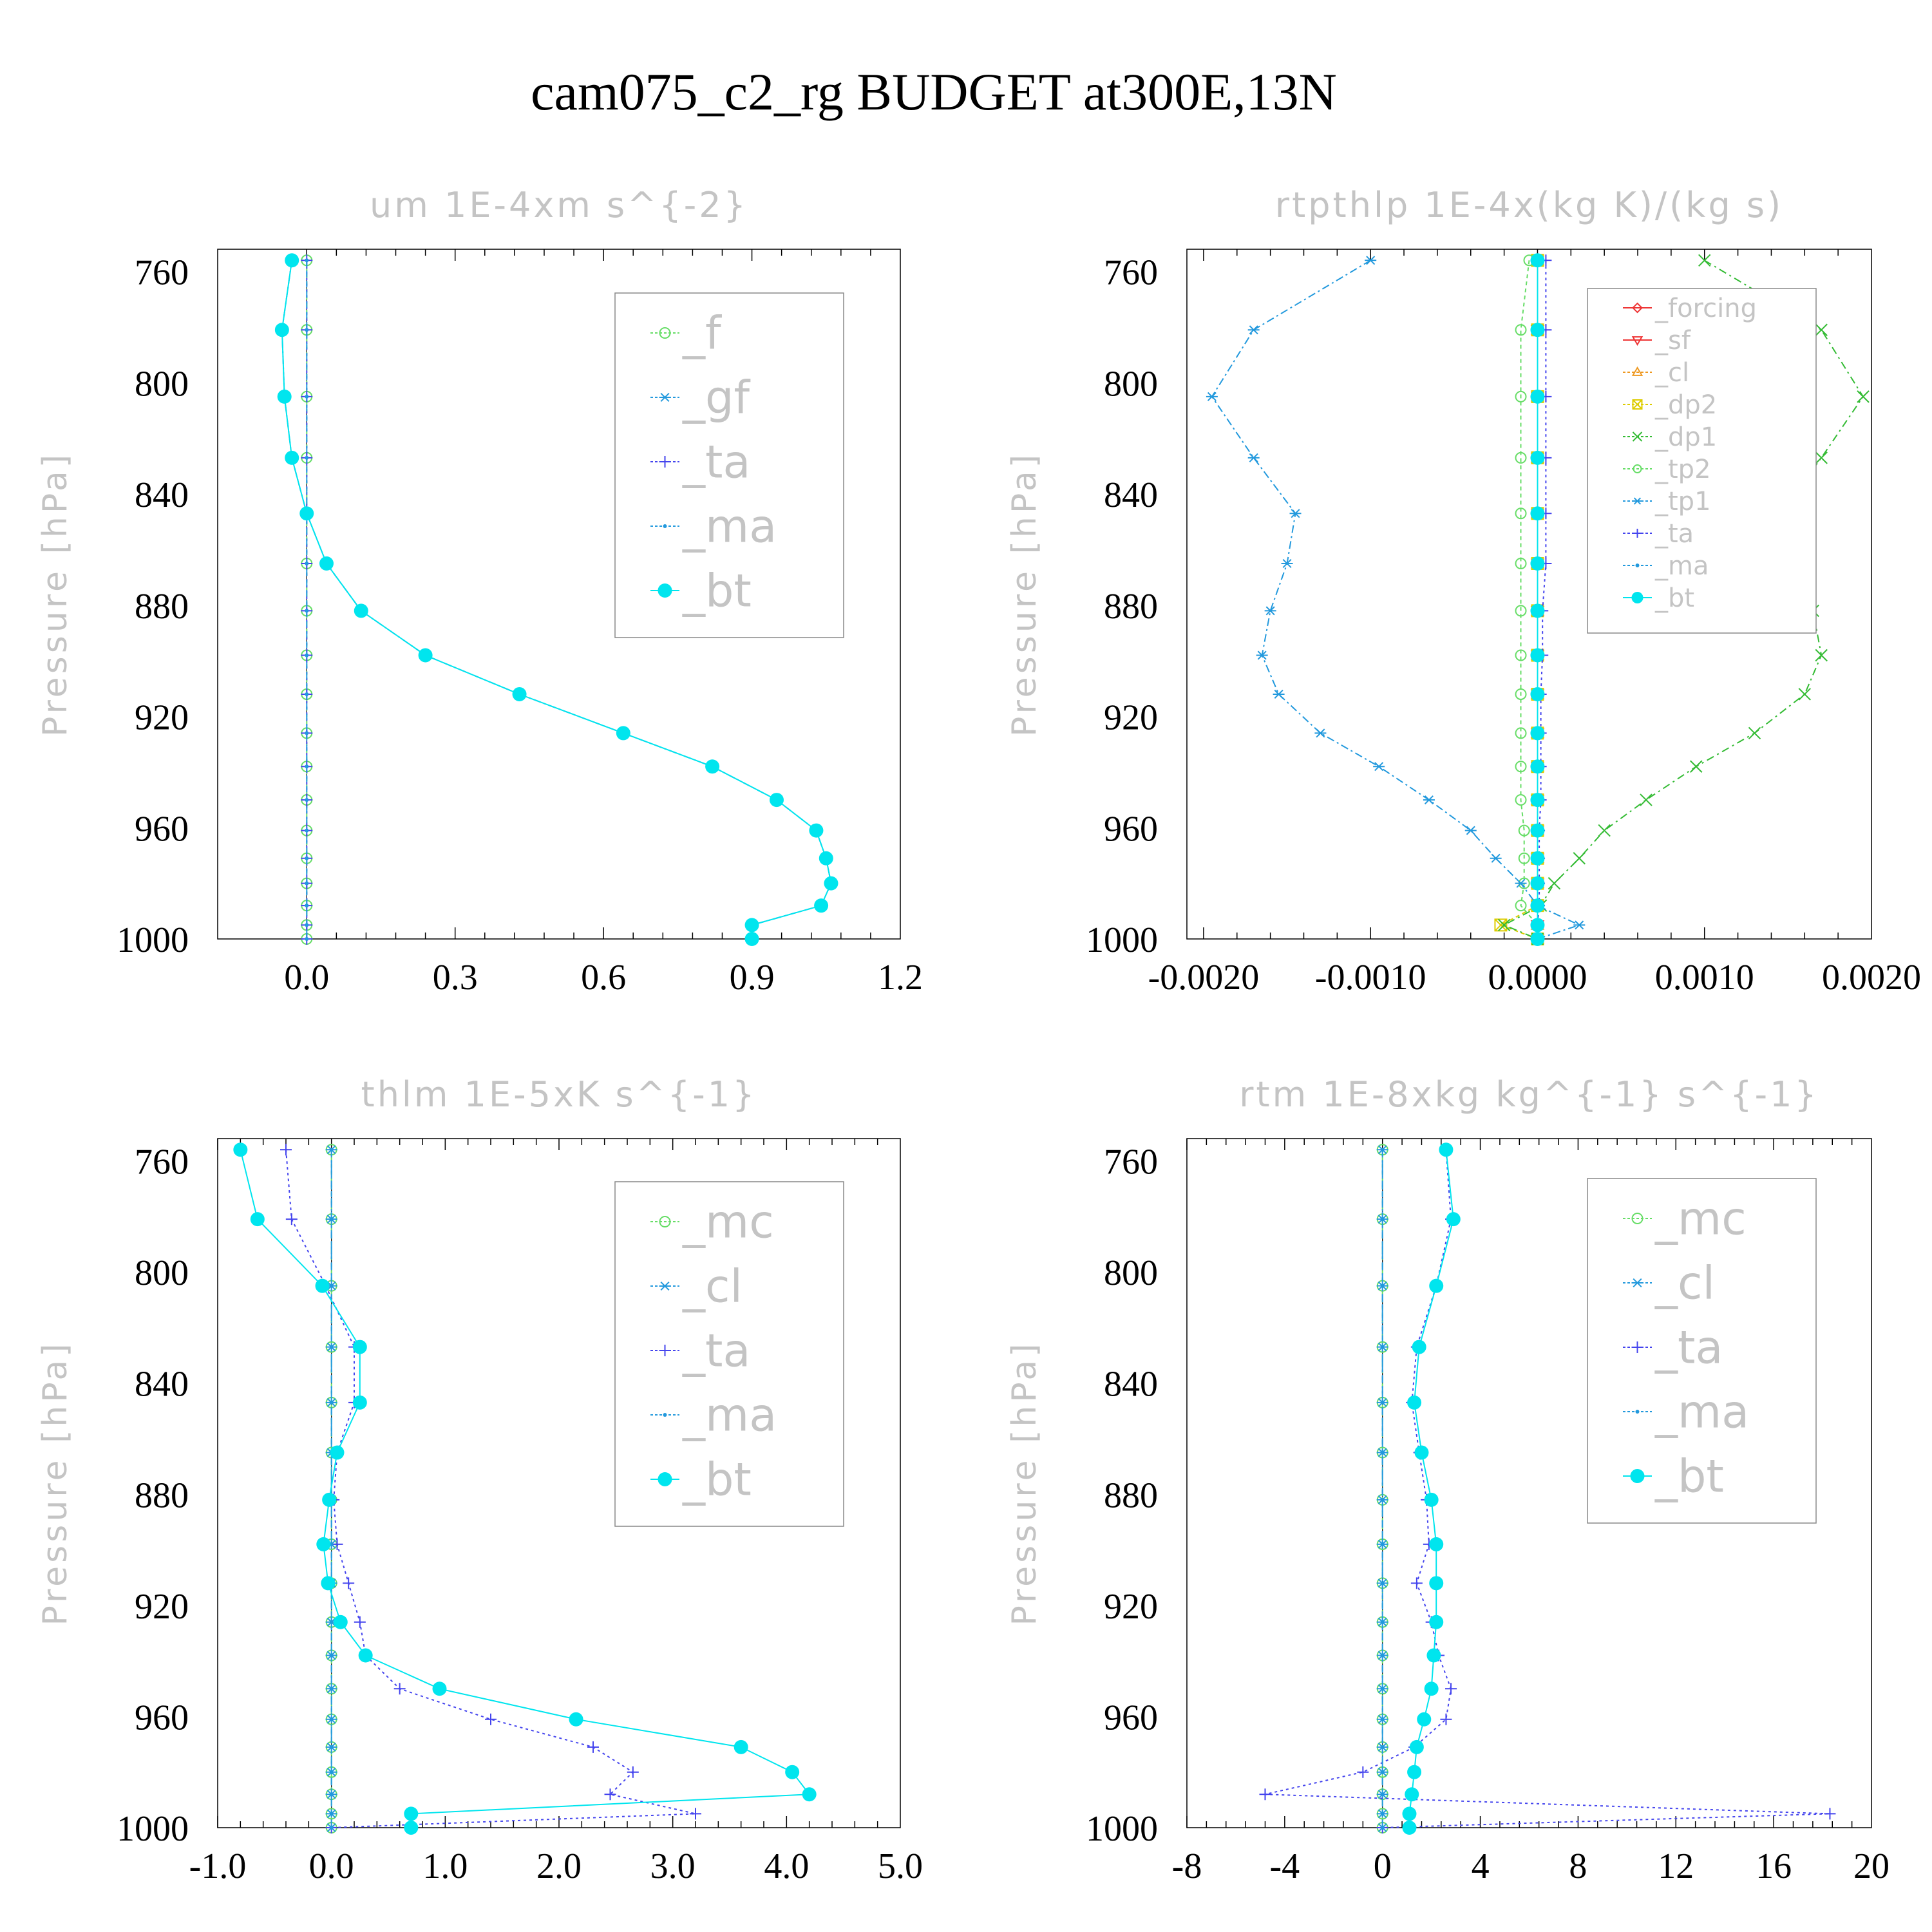  Describe the element at coordinates (713, 1287) in the screenshot. I see `legend-label: _cl` at that location.